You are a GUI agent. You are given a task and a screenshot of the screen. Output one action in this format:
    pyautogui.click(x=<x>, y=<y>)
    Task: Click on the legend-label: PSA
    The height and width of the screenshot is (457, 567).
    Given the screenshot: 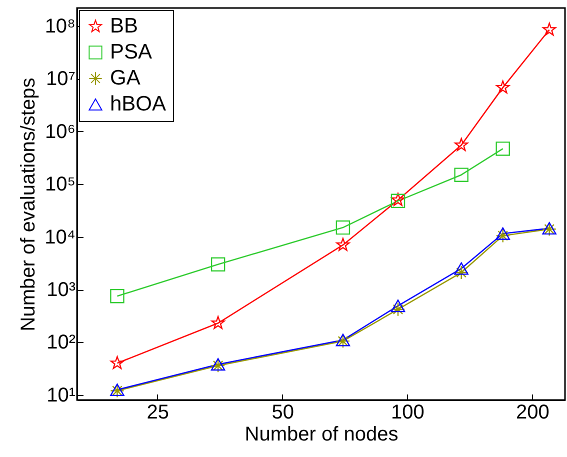 What is the action you would take?
    pyautogui.click(x=131, y=52)
    